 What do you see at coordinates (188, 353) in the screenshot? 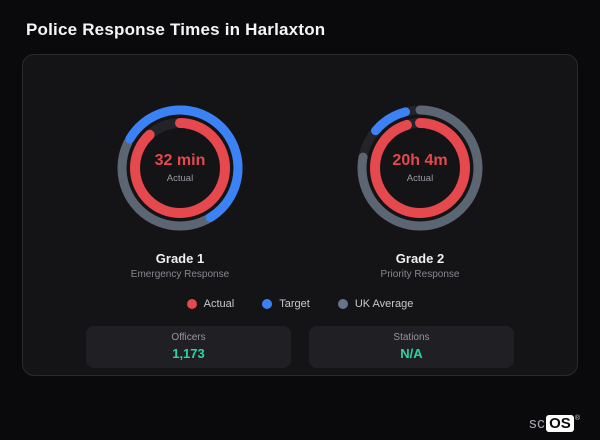
I see `stat-value: 1,173` at bounding box center [188, 353].